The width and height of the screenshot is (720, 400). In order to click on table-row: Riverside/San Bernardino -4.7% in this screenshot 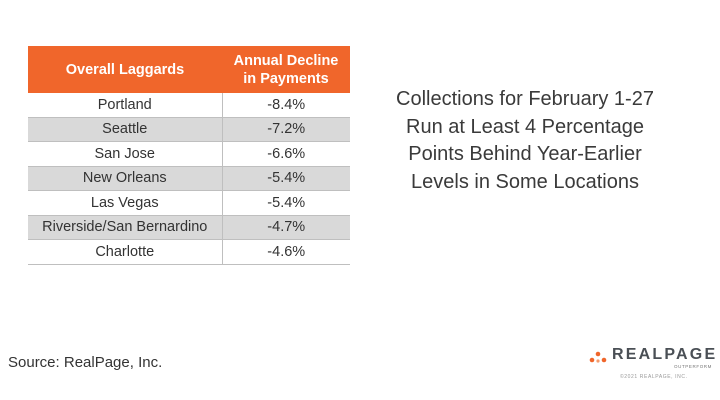, I will do `click(189, 227)`.